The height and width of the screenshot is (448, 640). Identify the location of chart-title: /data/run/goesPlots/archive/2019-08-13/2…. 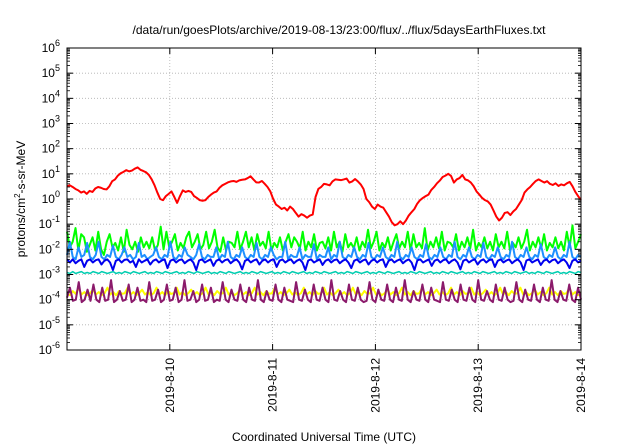
(340, 30).